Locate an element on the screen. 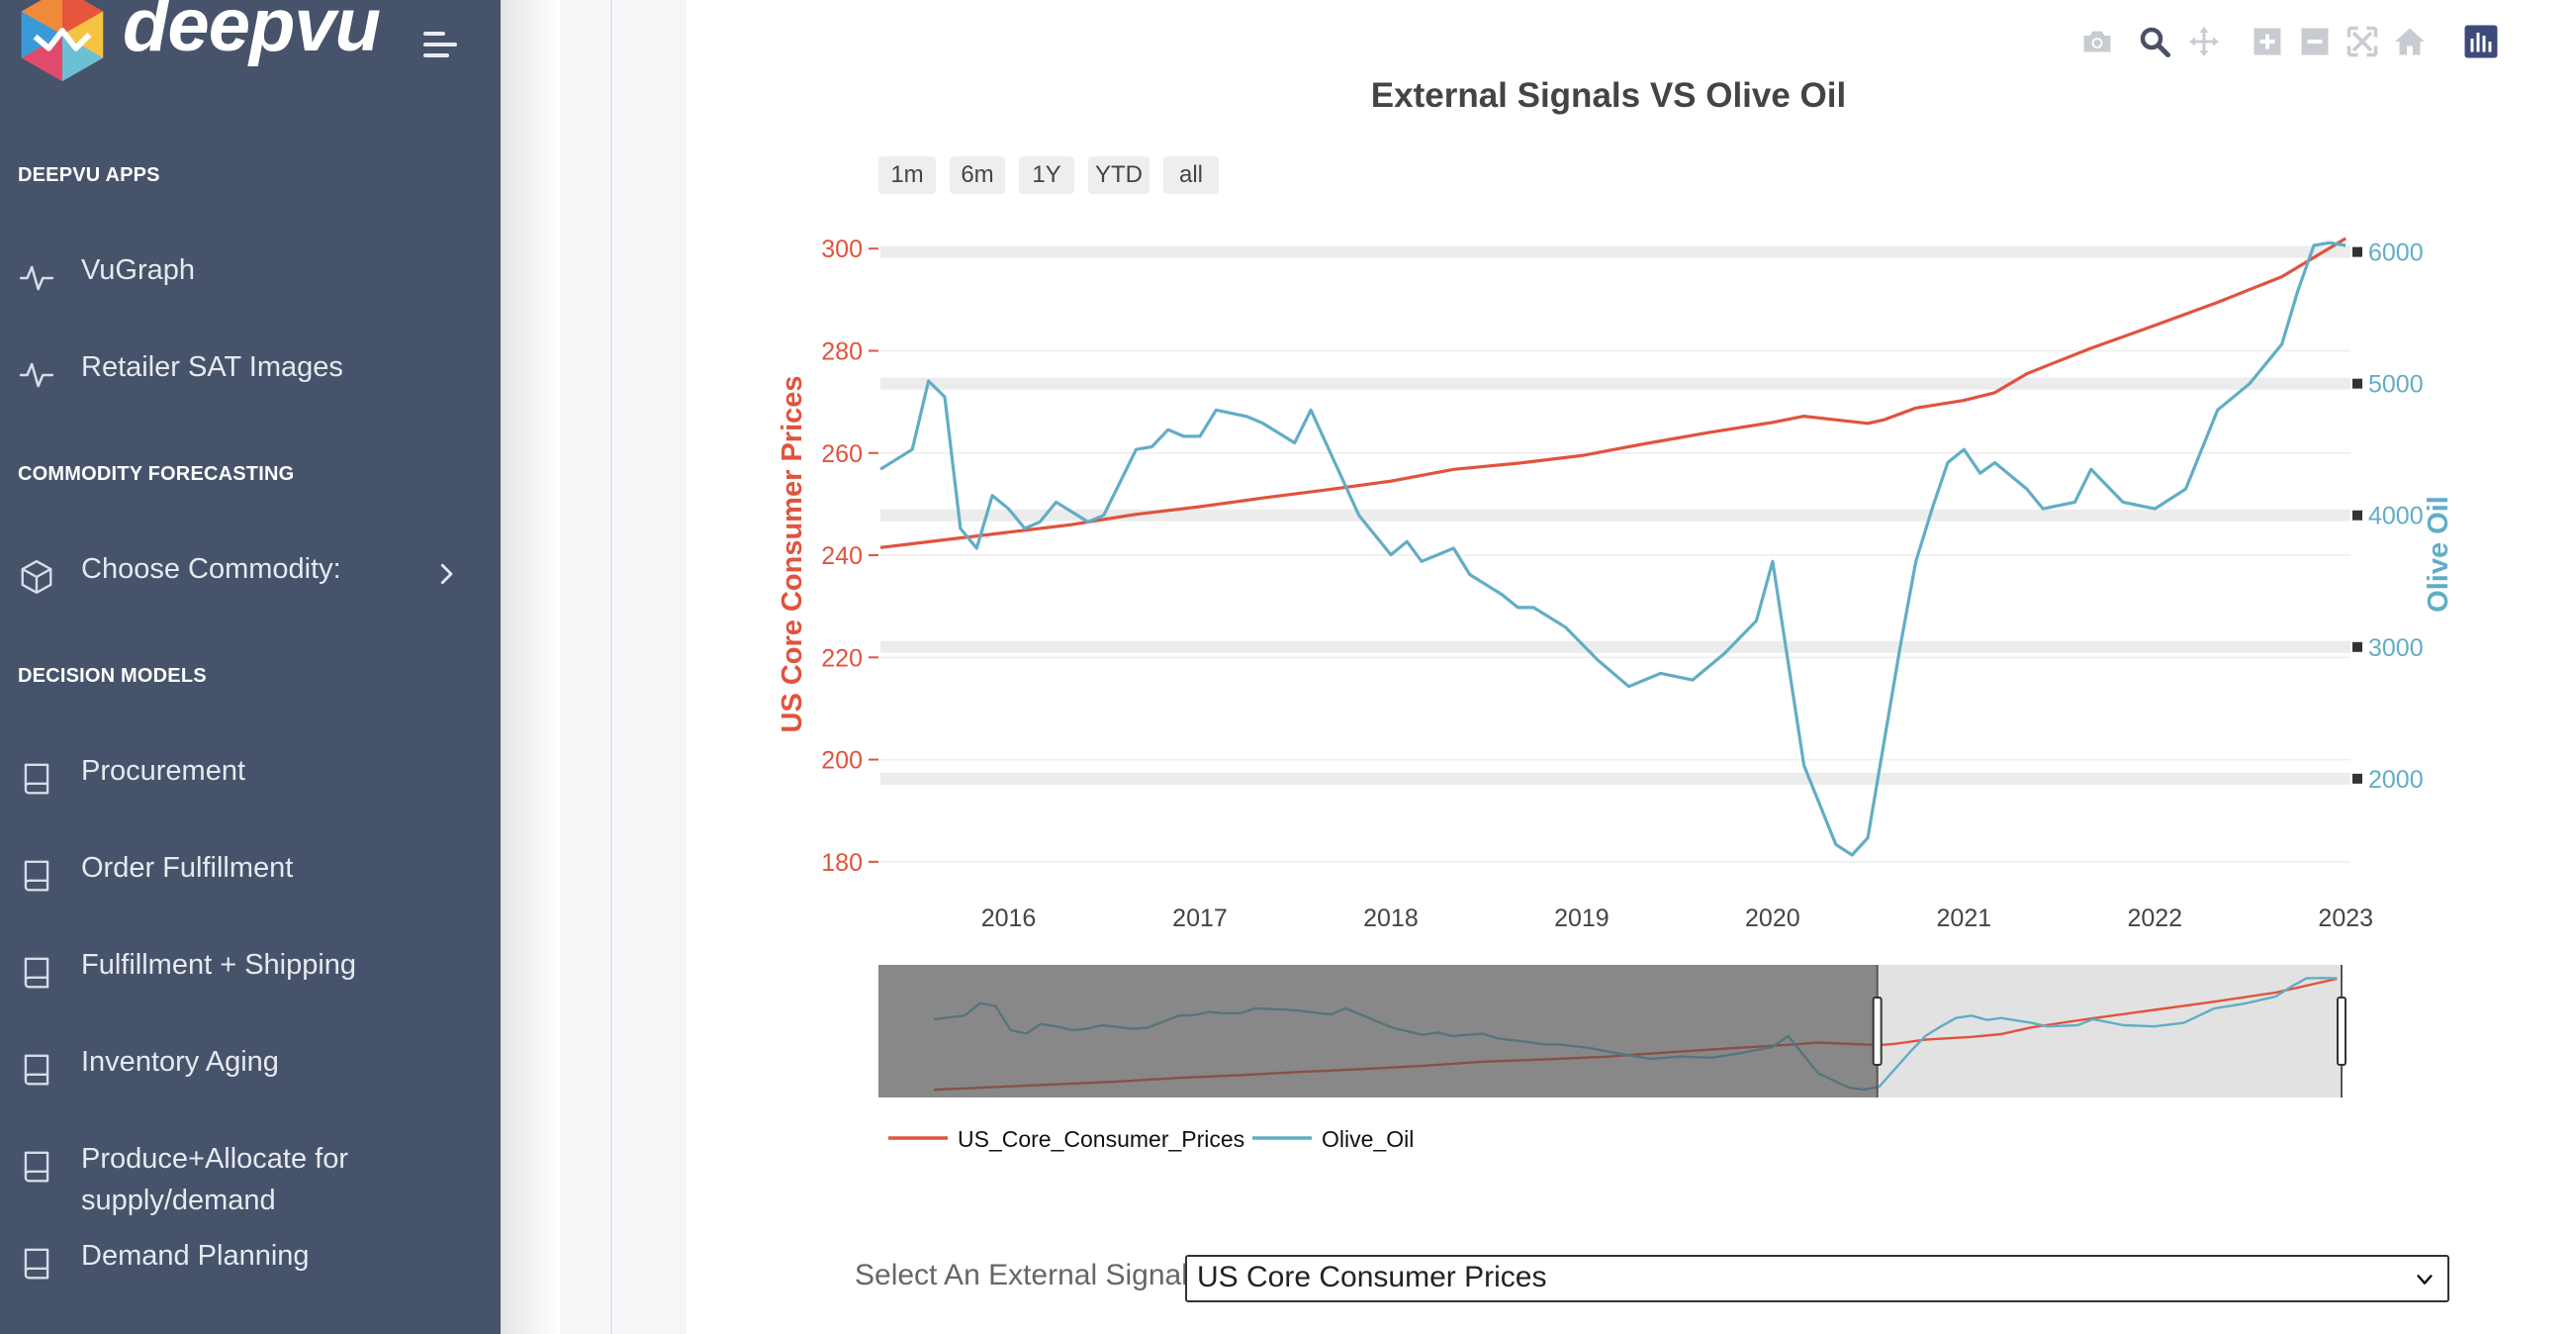 This screenshot has width=2576, height=1334. range-slider is located at coordinates (1612, 1031).